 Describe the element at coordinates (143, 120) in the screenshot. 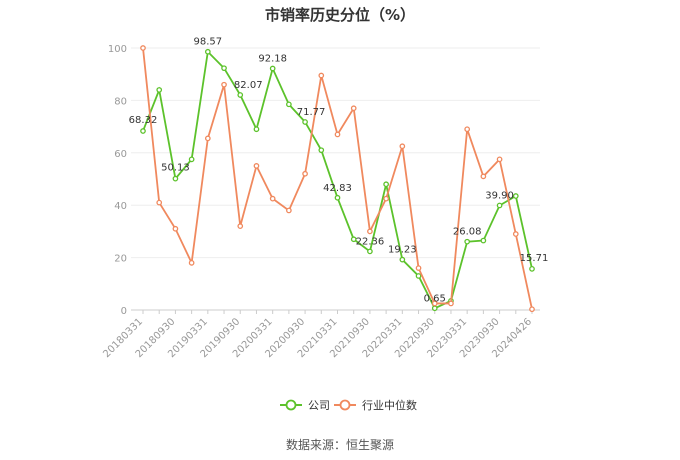

I see `data-label: 68.32` at that location.